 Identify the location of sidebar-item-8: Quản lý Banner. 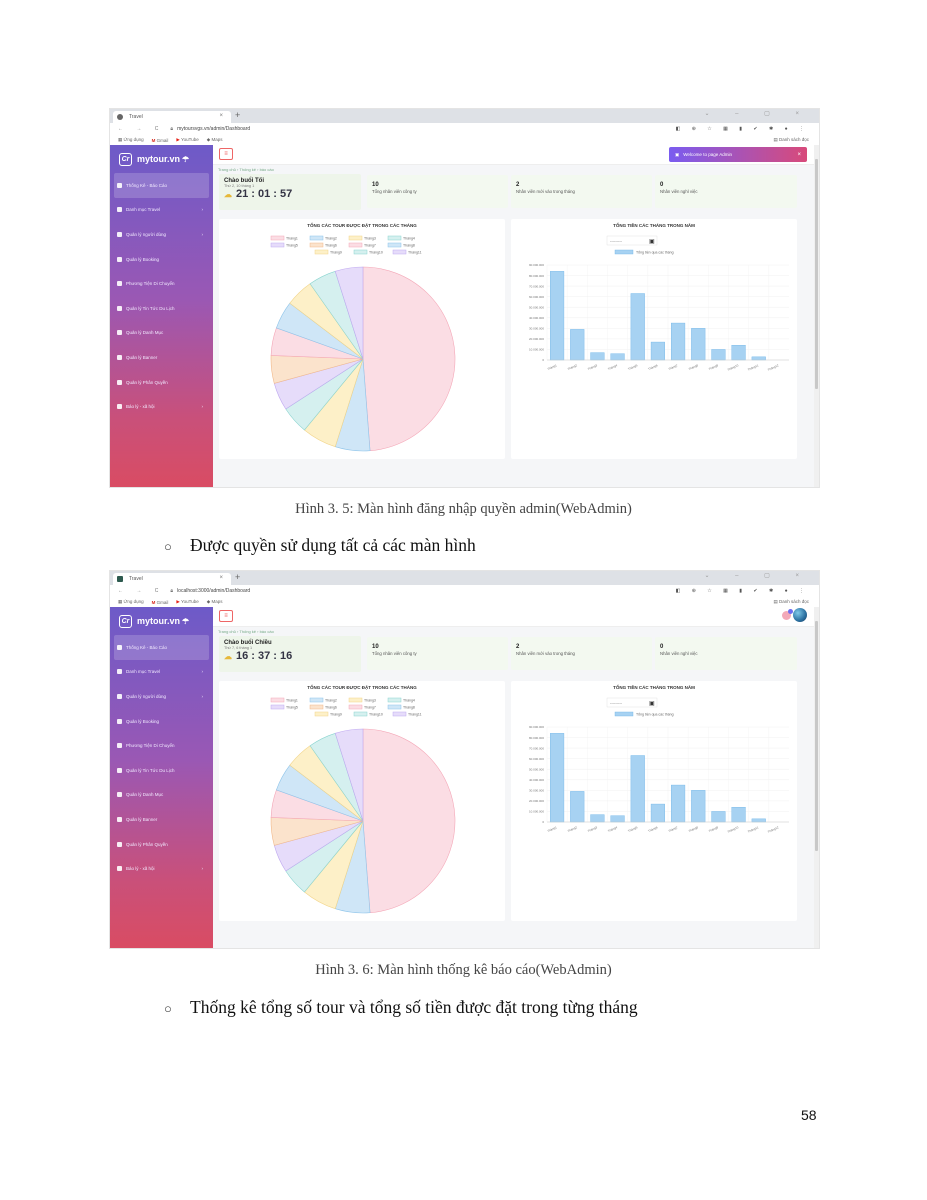
(161, 819).